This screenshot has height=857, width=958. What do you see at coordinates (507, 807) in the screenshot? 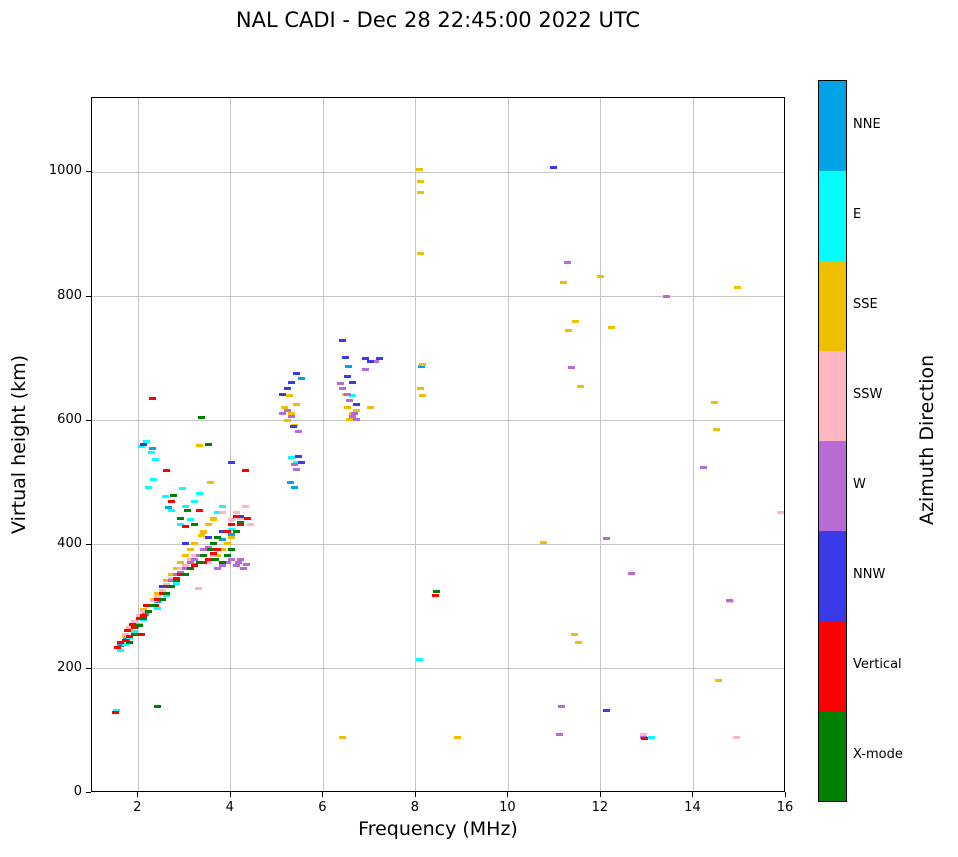
I see `x-tick-label: 10` at bounding box center [507, 807].